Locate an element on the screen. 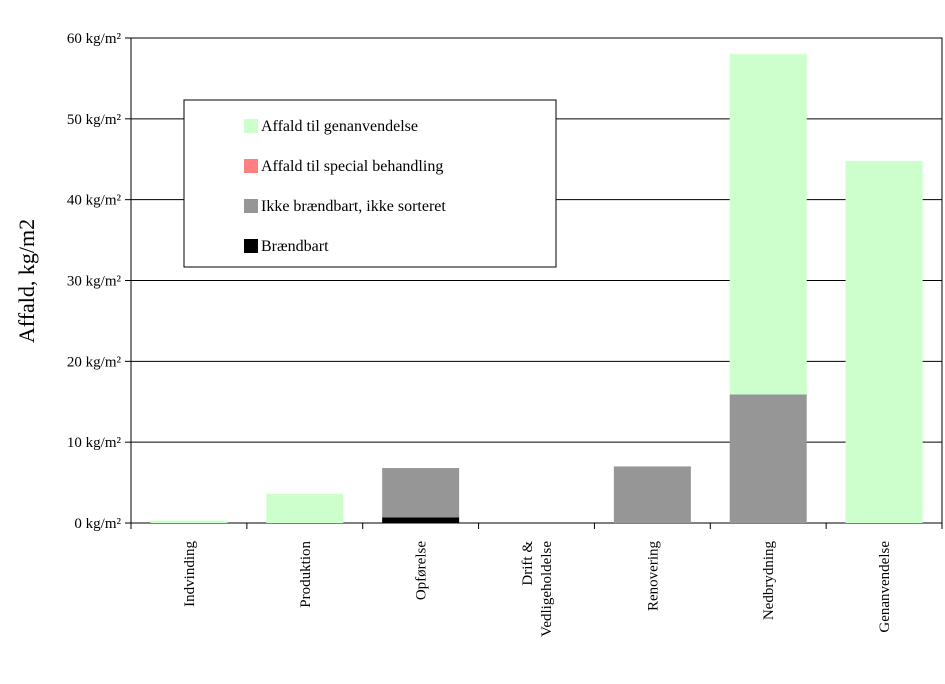 The width and height of the screenshot is (945, 684). y-axis-title: Affald, kg/m2 is located at coordinates (26, 281).